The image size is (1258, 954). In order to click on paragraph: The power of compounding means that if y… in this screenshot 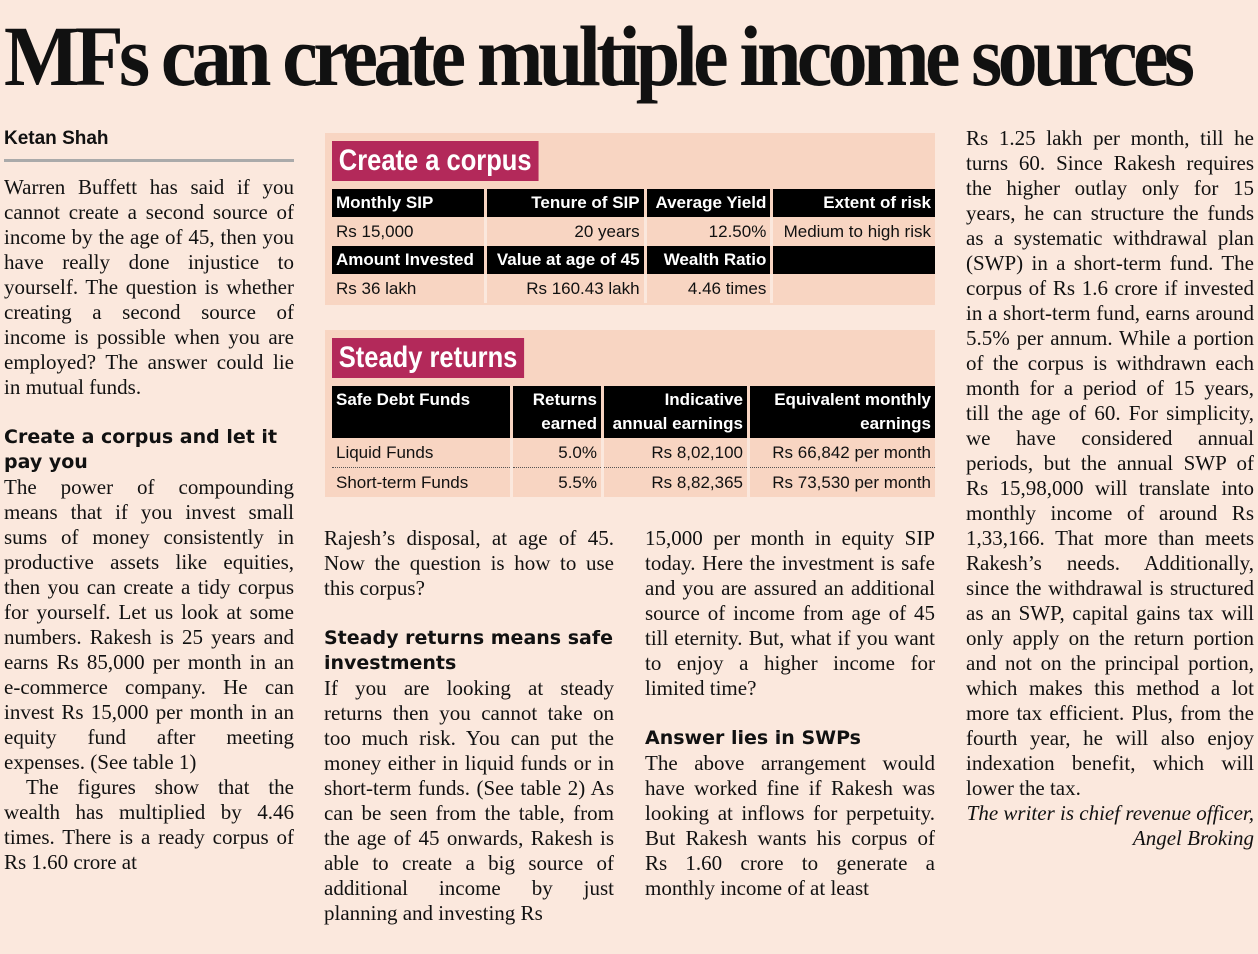, I will do `click(149, 624)`.